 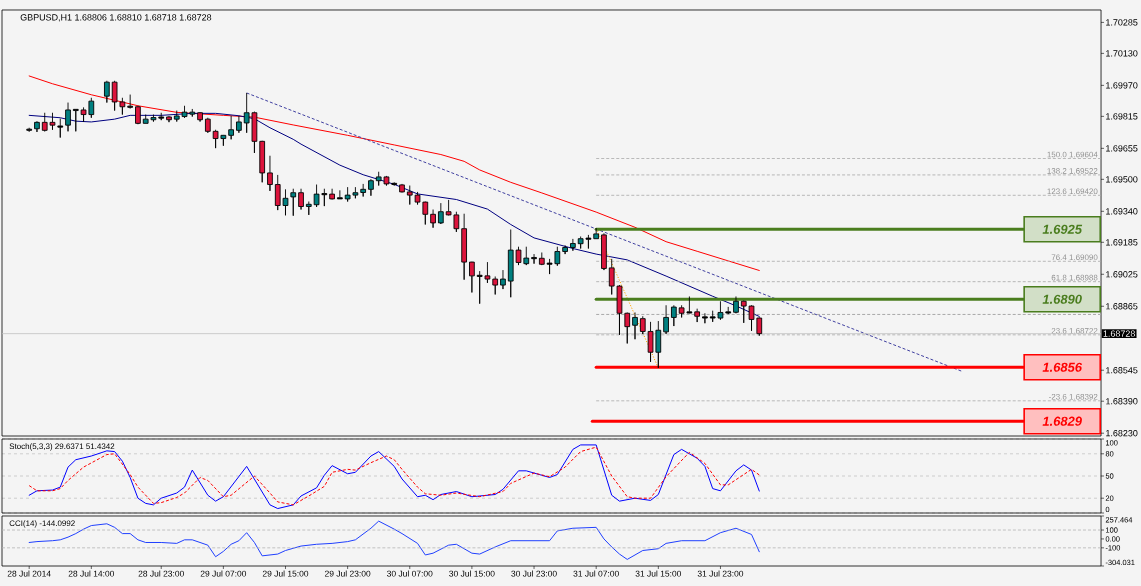 I want to click on y-tick-label: 1.69970, so click(x=1122, y=85).